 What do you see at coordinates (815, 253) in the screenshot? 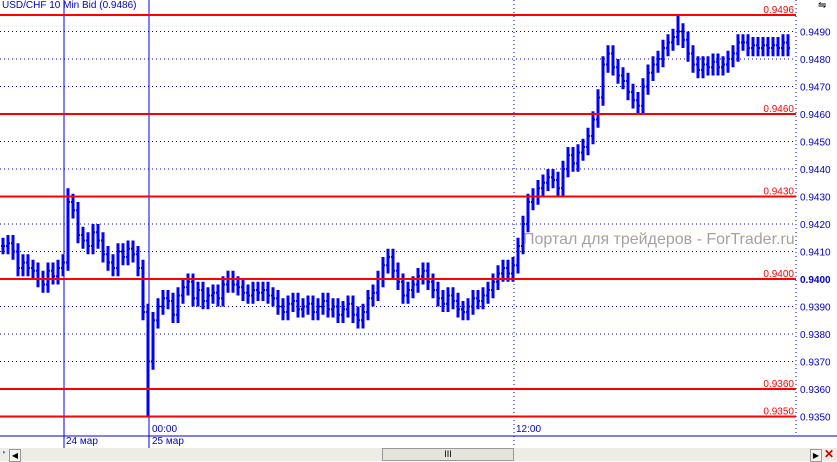
I see `price-label: 0.9410` at bounding box center [815, 253].